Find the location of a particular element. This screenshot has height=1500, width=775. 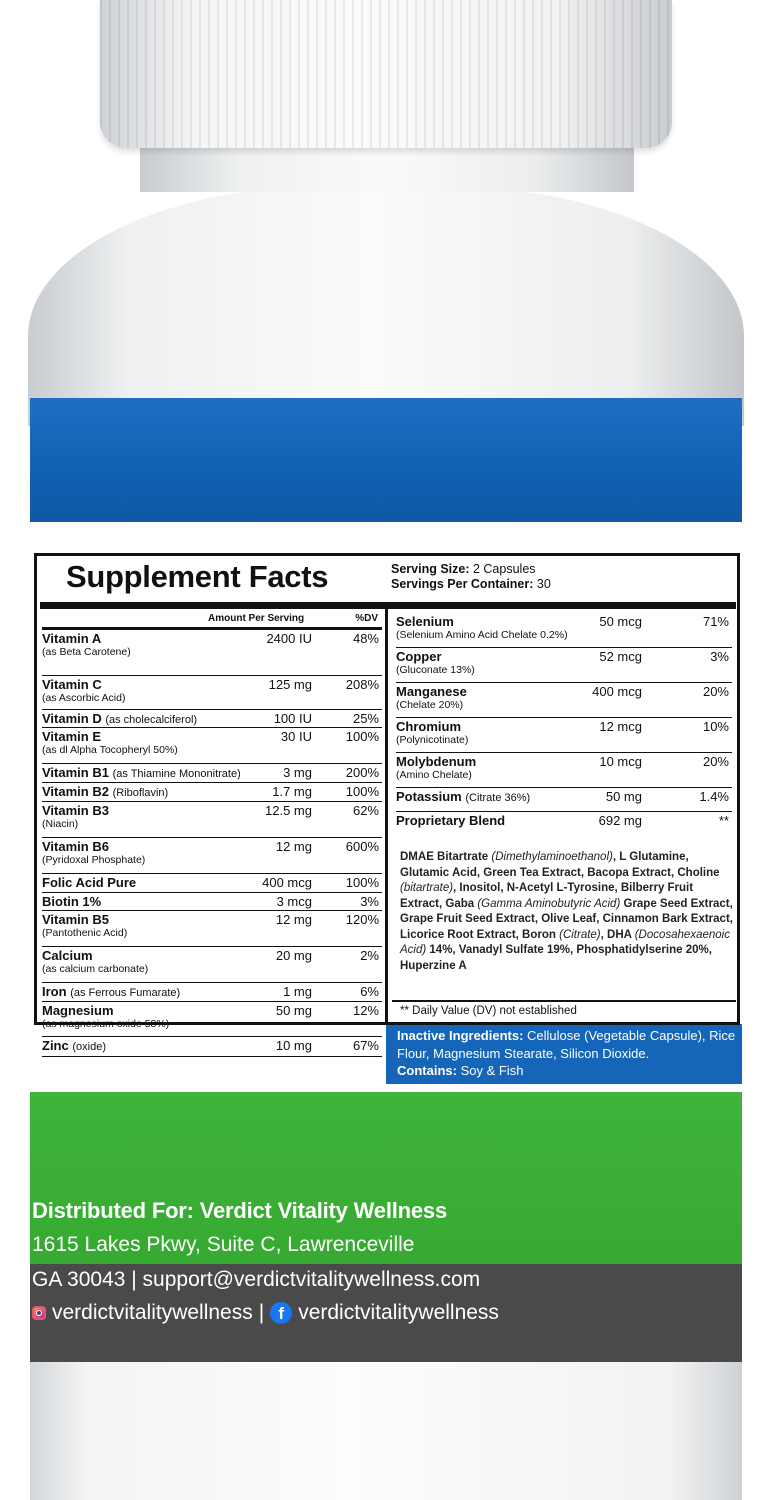

nutrient-source: (Amino Chelate) is located at coordinates (434, 775).